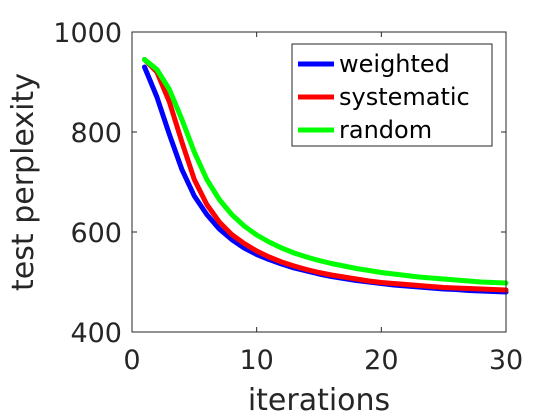 This screenshot has height=420, width=560. Describe the element at coordinates (96, 233) in the screenshot. I see `y-tick-label: 600` at that location.